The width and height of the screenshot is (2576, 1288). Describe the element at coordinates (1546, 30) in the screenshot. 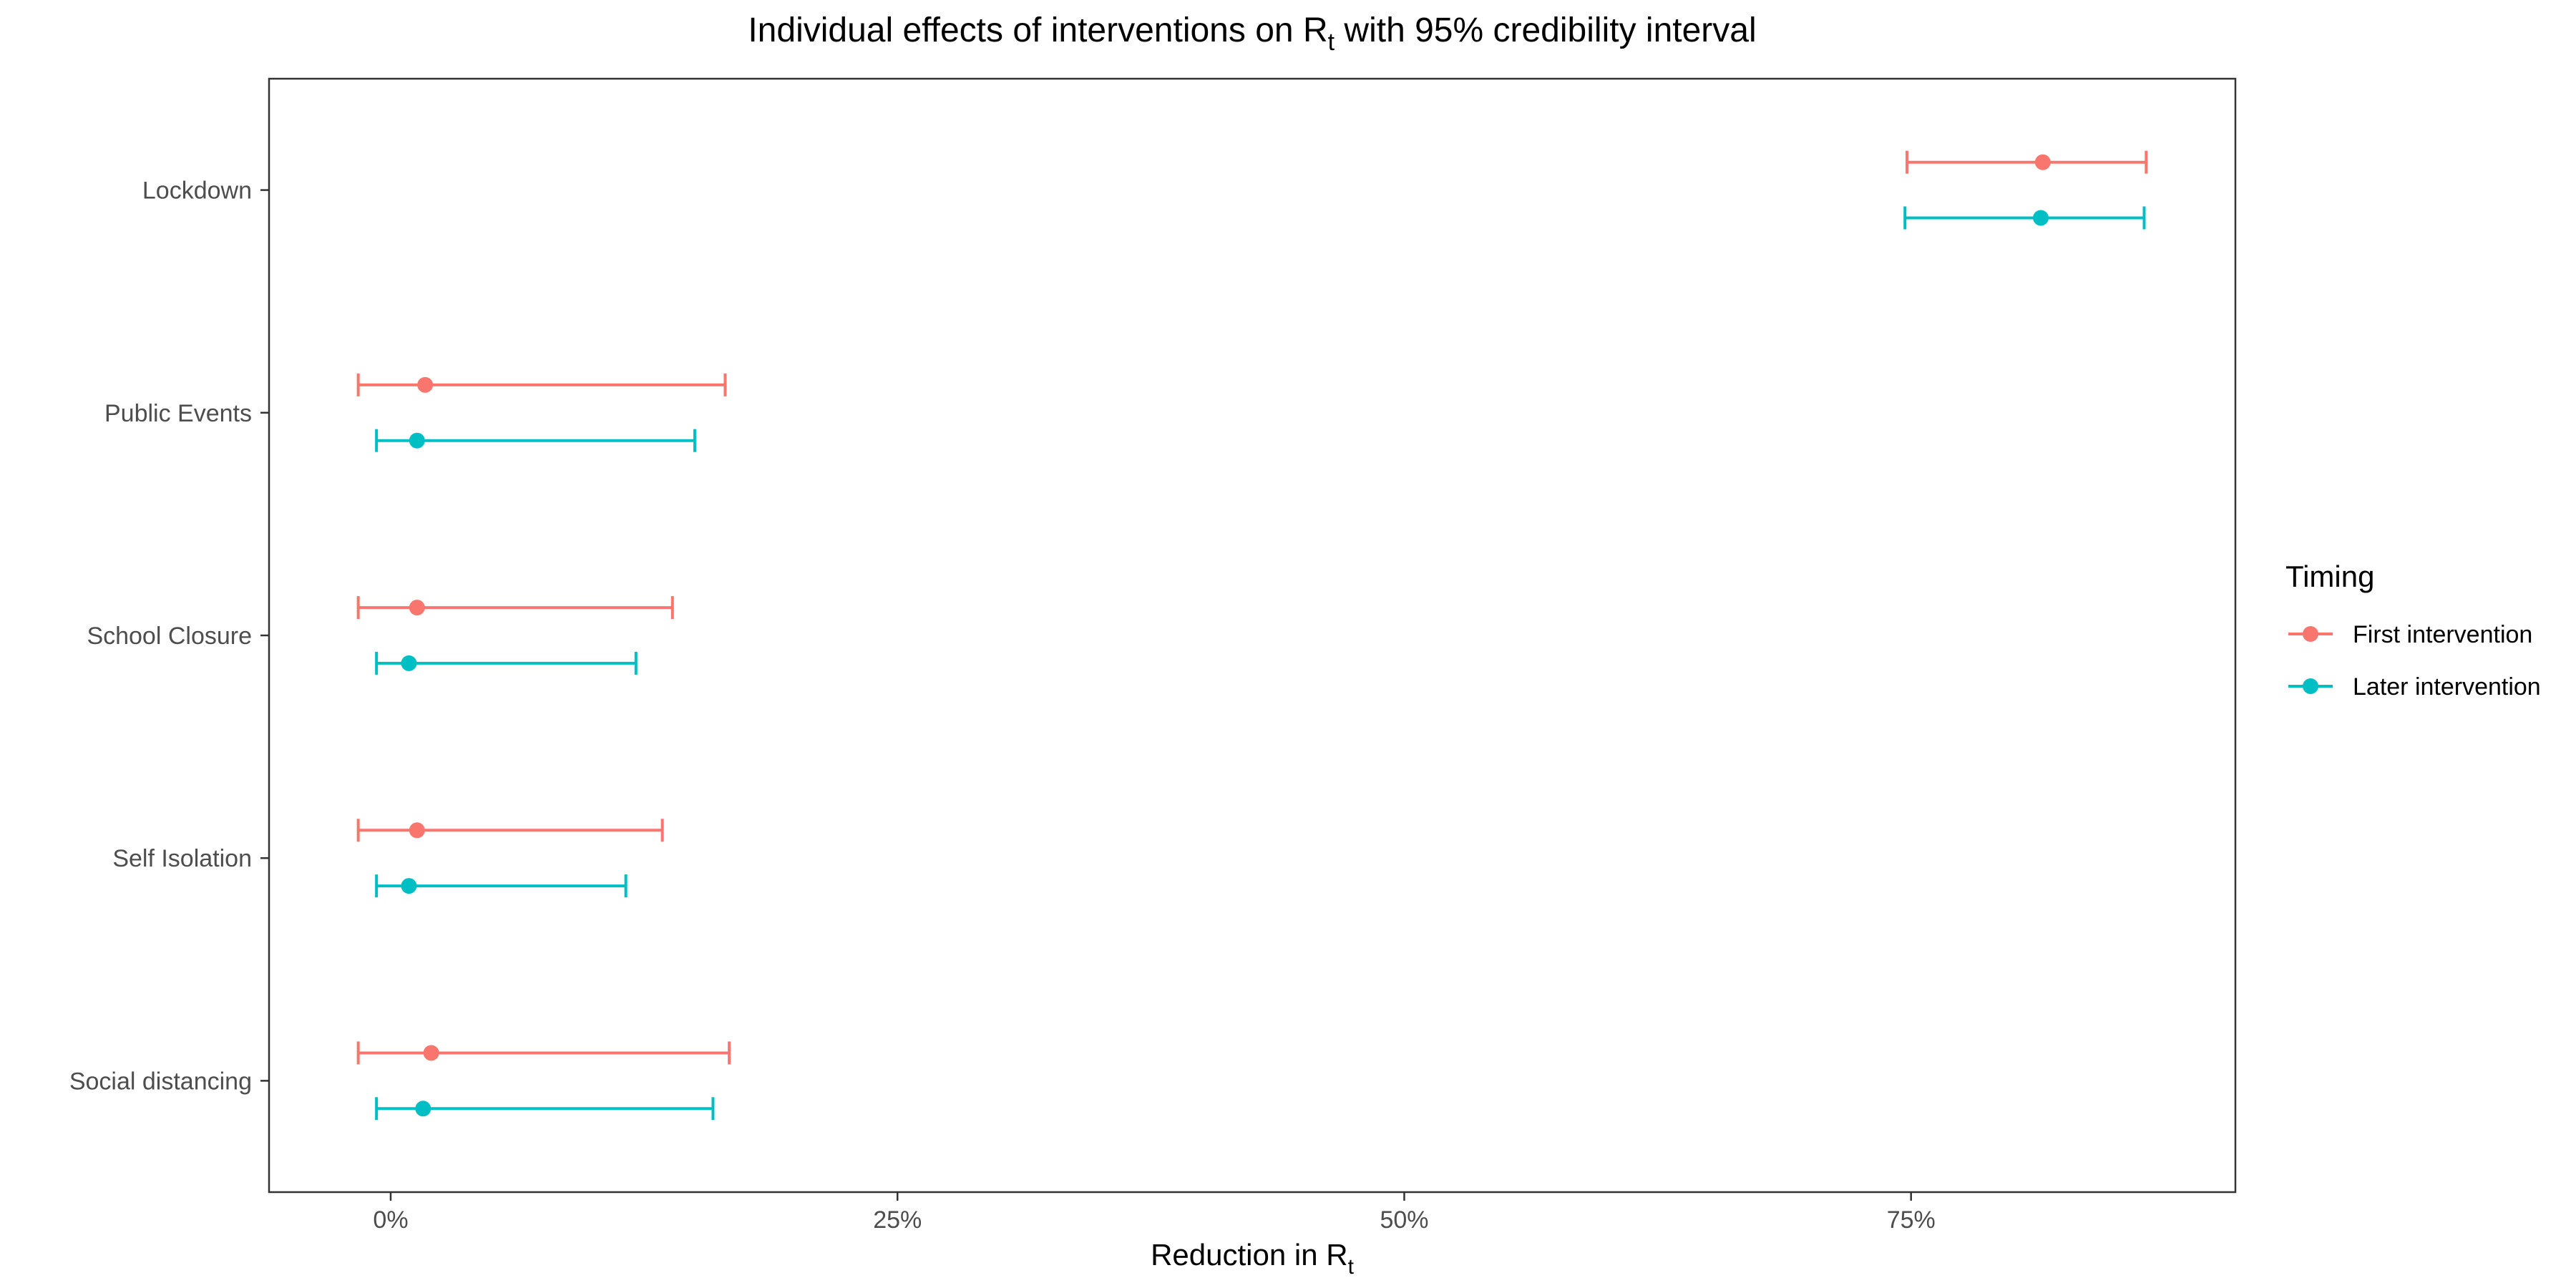

I see `chart-title-rest: with 95% credibility interval` at that location.